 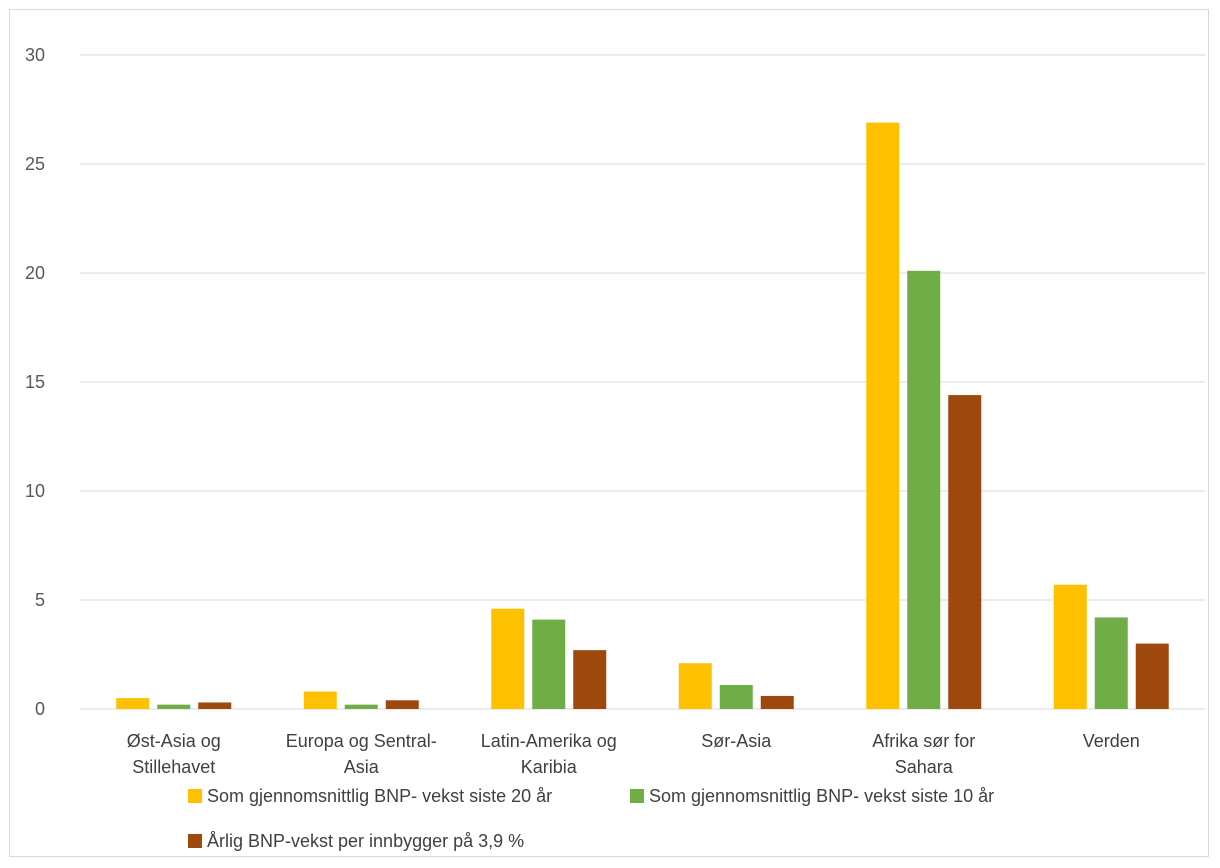 I want to click on y-tick-label: 5, so click(x=40, y=600).